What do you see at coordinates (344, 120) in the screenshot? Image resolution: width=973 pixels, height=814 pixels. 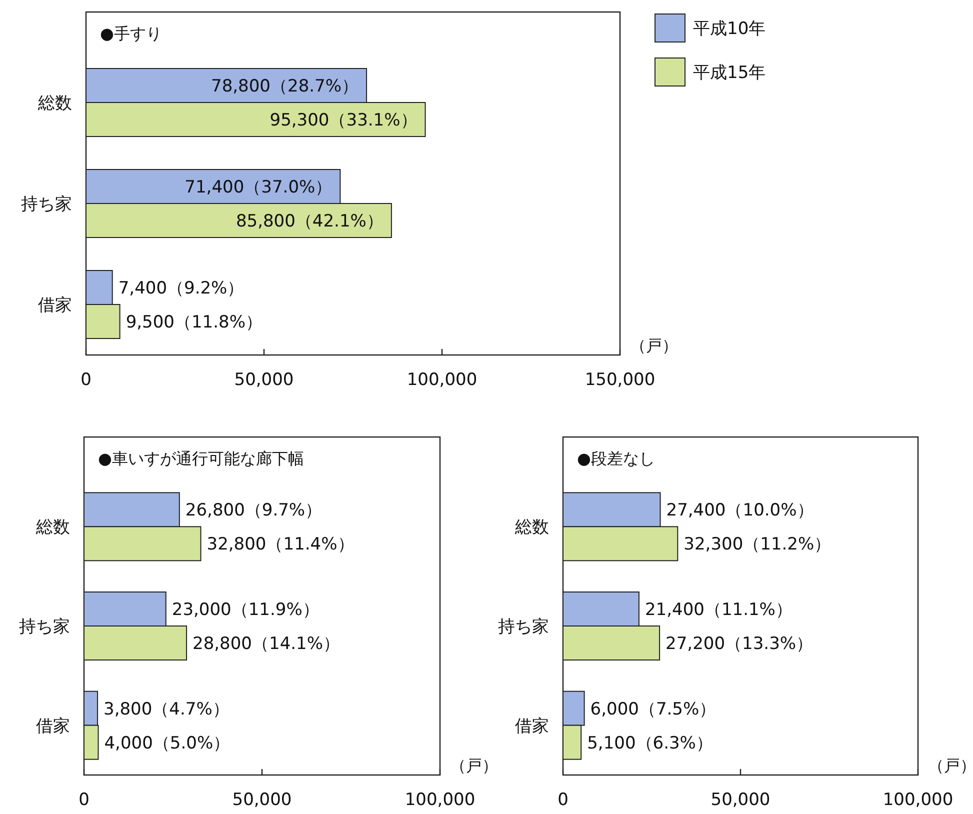 I see `data-label: 95,300（33.1%）` at bounding box center [344, 120].